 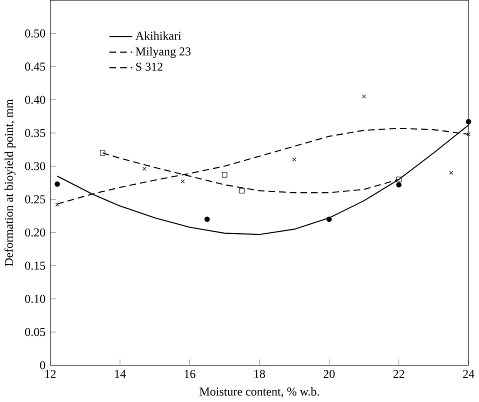 I want to click on x-tick-label: 18, so click(x=259, y=374).